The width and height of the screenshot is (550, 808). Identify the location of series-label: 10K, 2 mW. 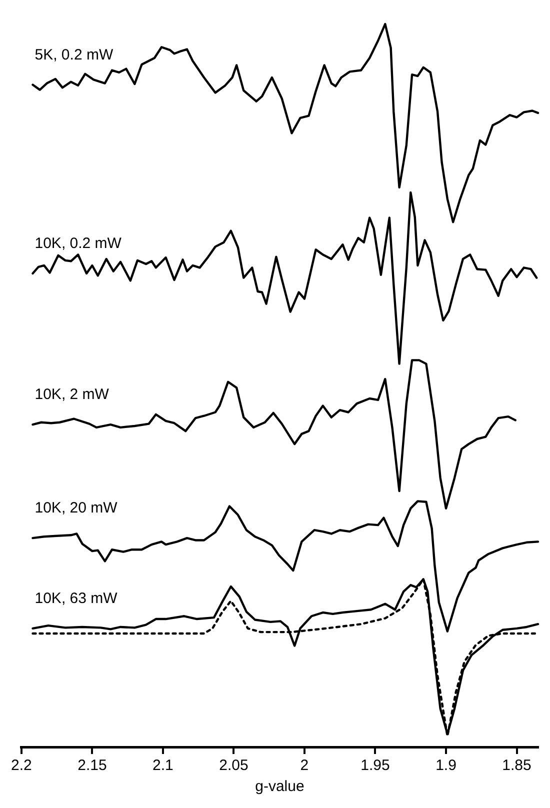
(72, 395).